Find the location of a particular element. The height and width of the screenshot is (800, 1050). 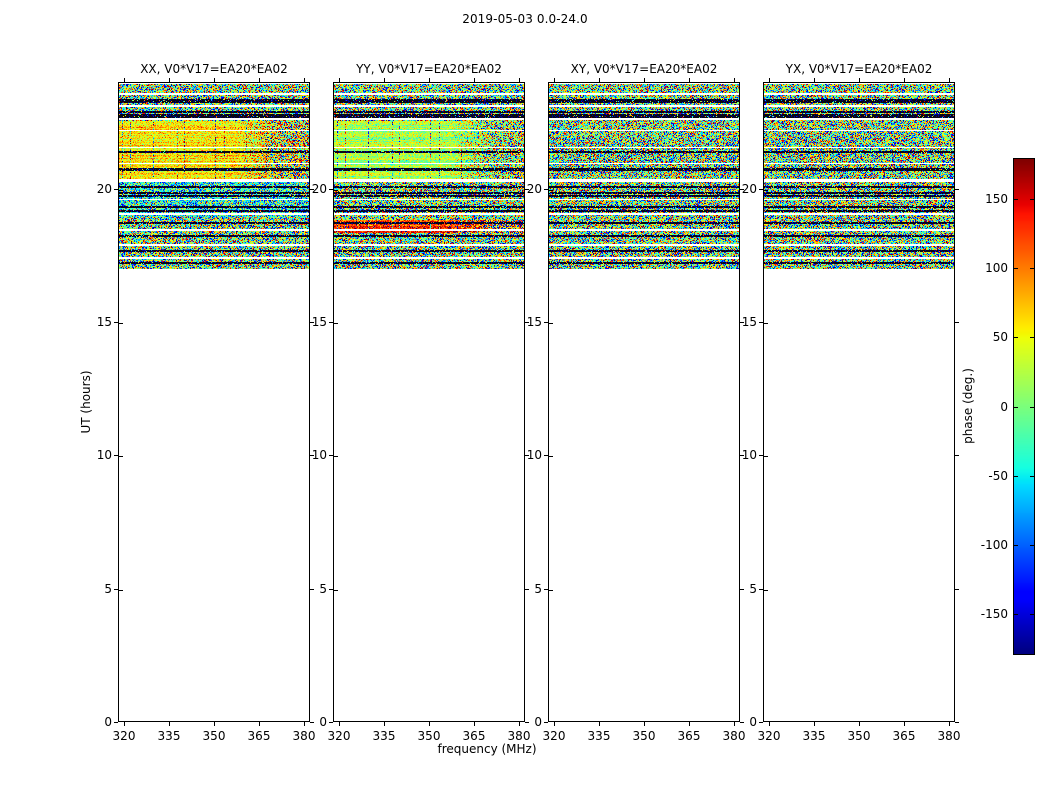

axes-frame-xy is located at coordinates (644, 402).